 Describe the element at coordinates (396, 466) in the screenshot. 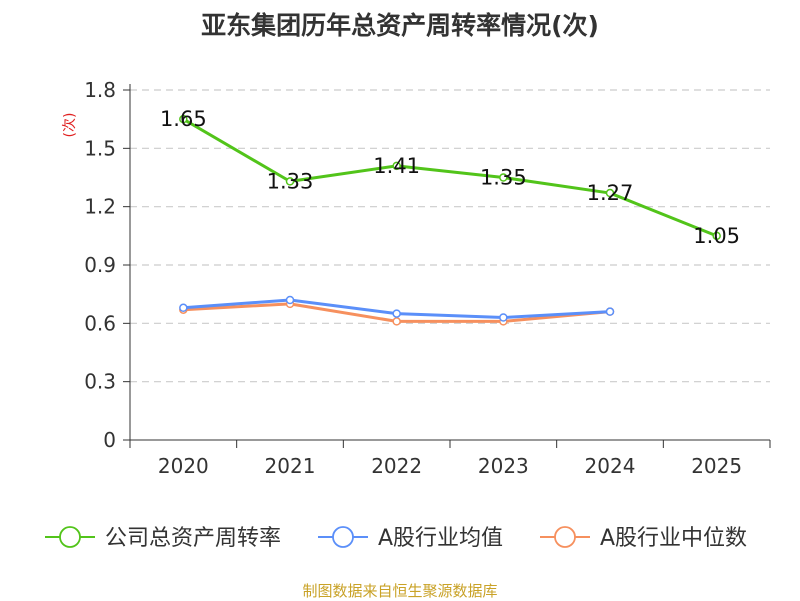

I see `x-tick-label: 2022` at that location.